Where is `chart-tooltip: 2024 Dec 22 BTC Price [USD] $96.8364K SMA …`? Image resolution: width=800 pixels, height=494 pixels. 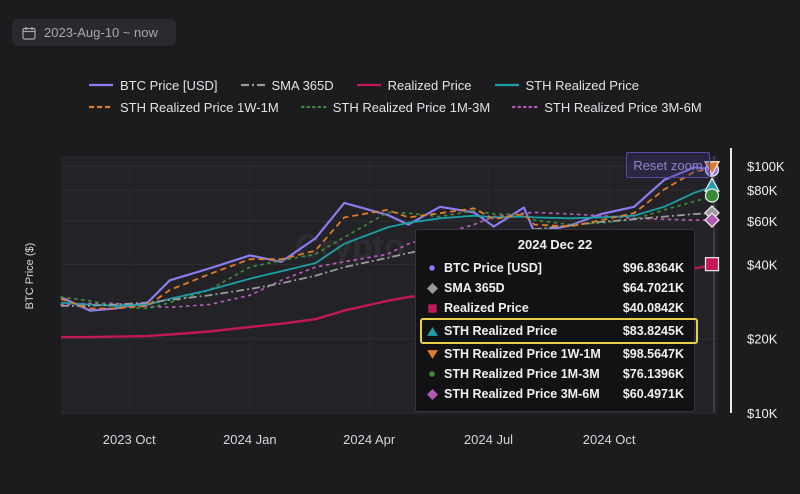 chart-tooltip: 2024 Dec 22 BTC Price [USD] $96.8364K SMA … is located at coordinates (556, 320).